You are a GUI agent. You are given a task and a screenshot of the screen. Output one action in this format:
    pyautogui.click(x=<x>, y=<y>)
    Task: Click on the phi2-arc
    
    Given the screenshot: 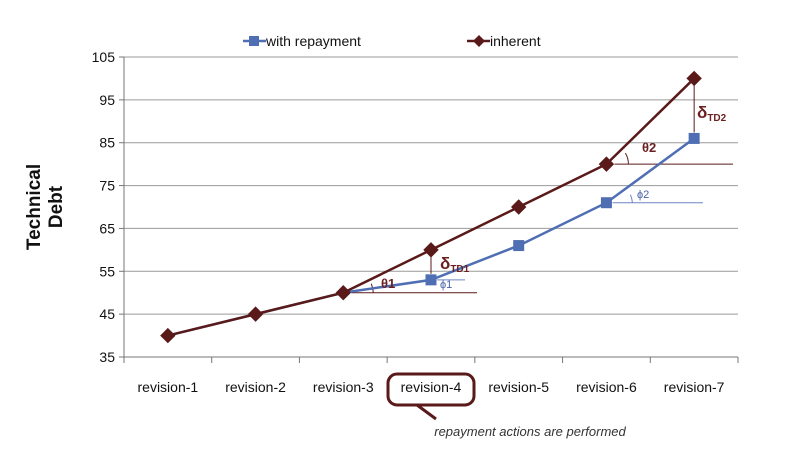 What is the action you would take?
    pyautogui.click(x=631, y=198)
    